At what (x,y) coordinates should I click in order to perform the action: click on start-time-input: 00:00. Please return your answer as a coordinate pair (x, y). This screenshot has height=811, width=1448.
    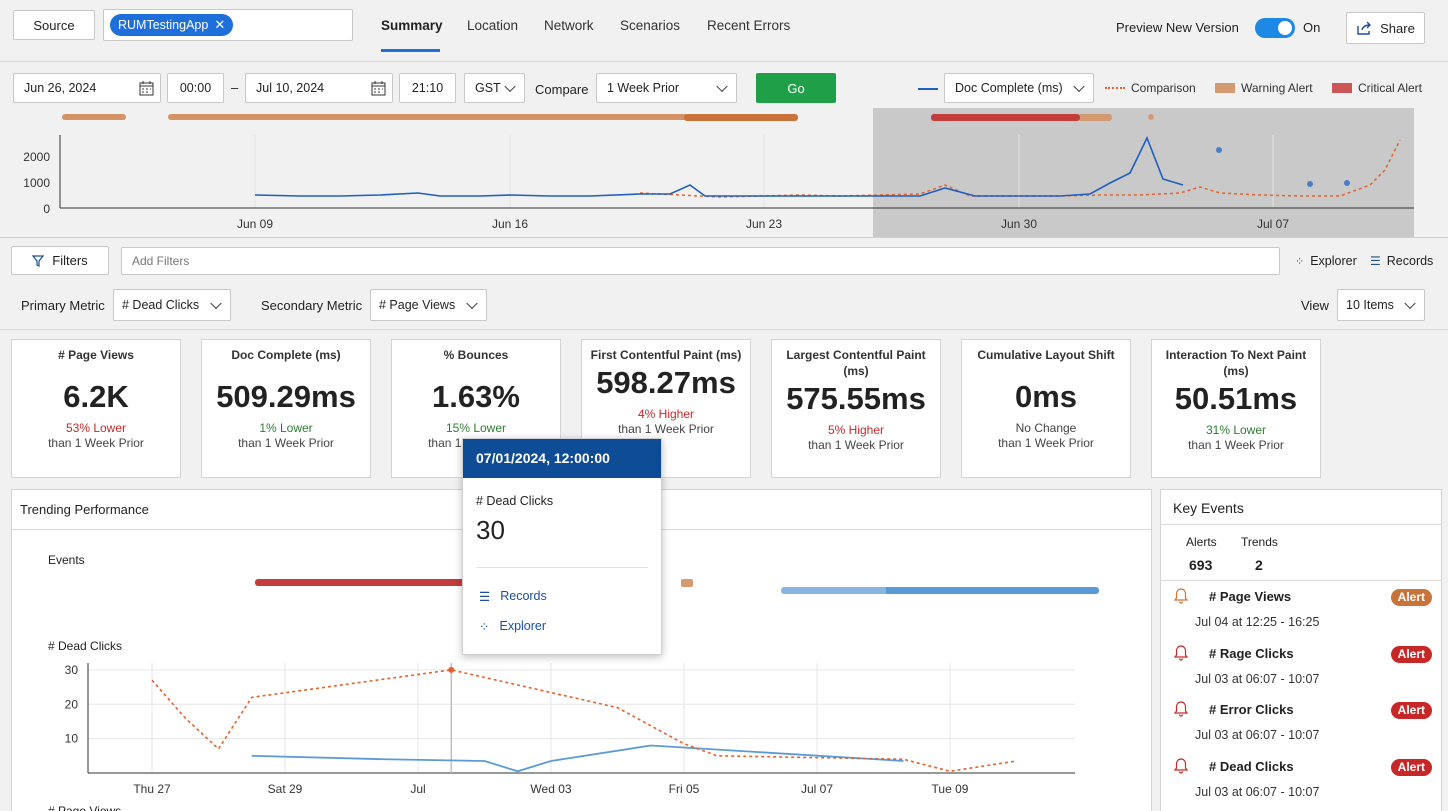
    Looking at the image, I should click on (195, 88).